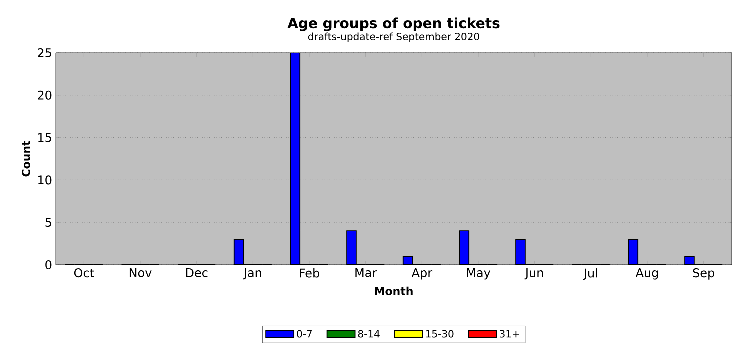 Image resolution: width=742 pixels, height=361 pixels. Describe the element at coordinates (440, 334) in the screenshot. I see `legend-label: 15-30` at that location.